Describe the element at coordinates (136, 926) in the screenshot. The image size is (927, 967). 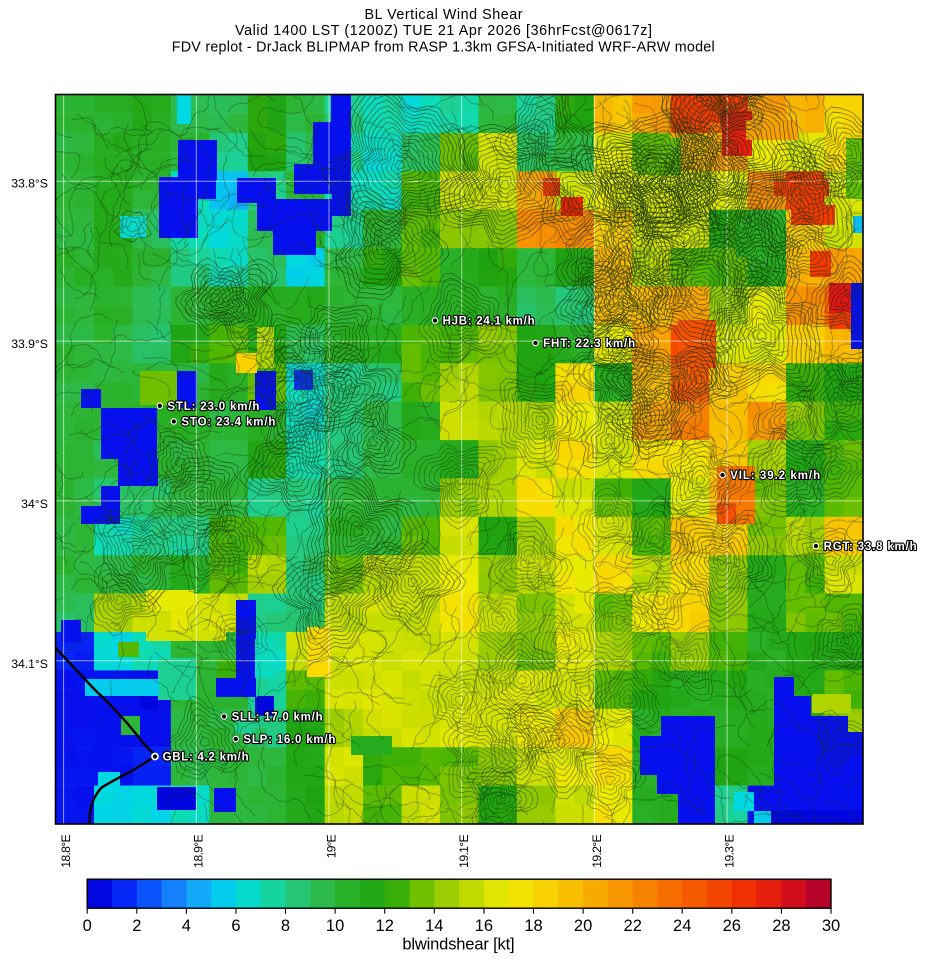
I see `svg-text: 2` at that location.